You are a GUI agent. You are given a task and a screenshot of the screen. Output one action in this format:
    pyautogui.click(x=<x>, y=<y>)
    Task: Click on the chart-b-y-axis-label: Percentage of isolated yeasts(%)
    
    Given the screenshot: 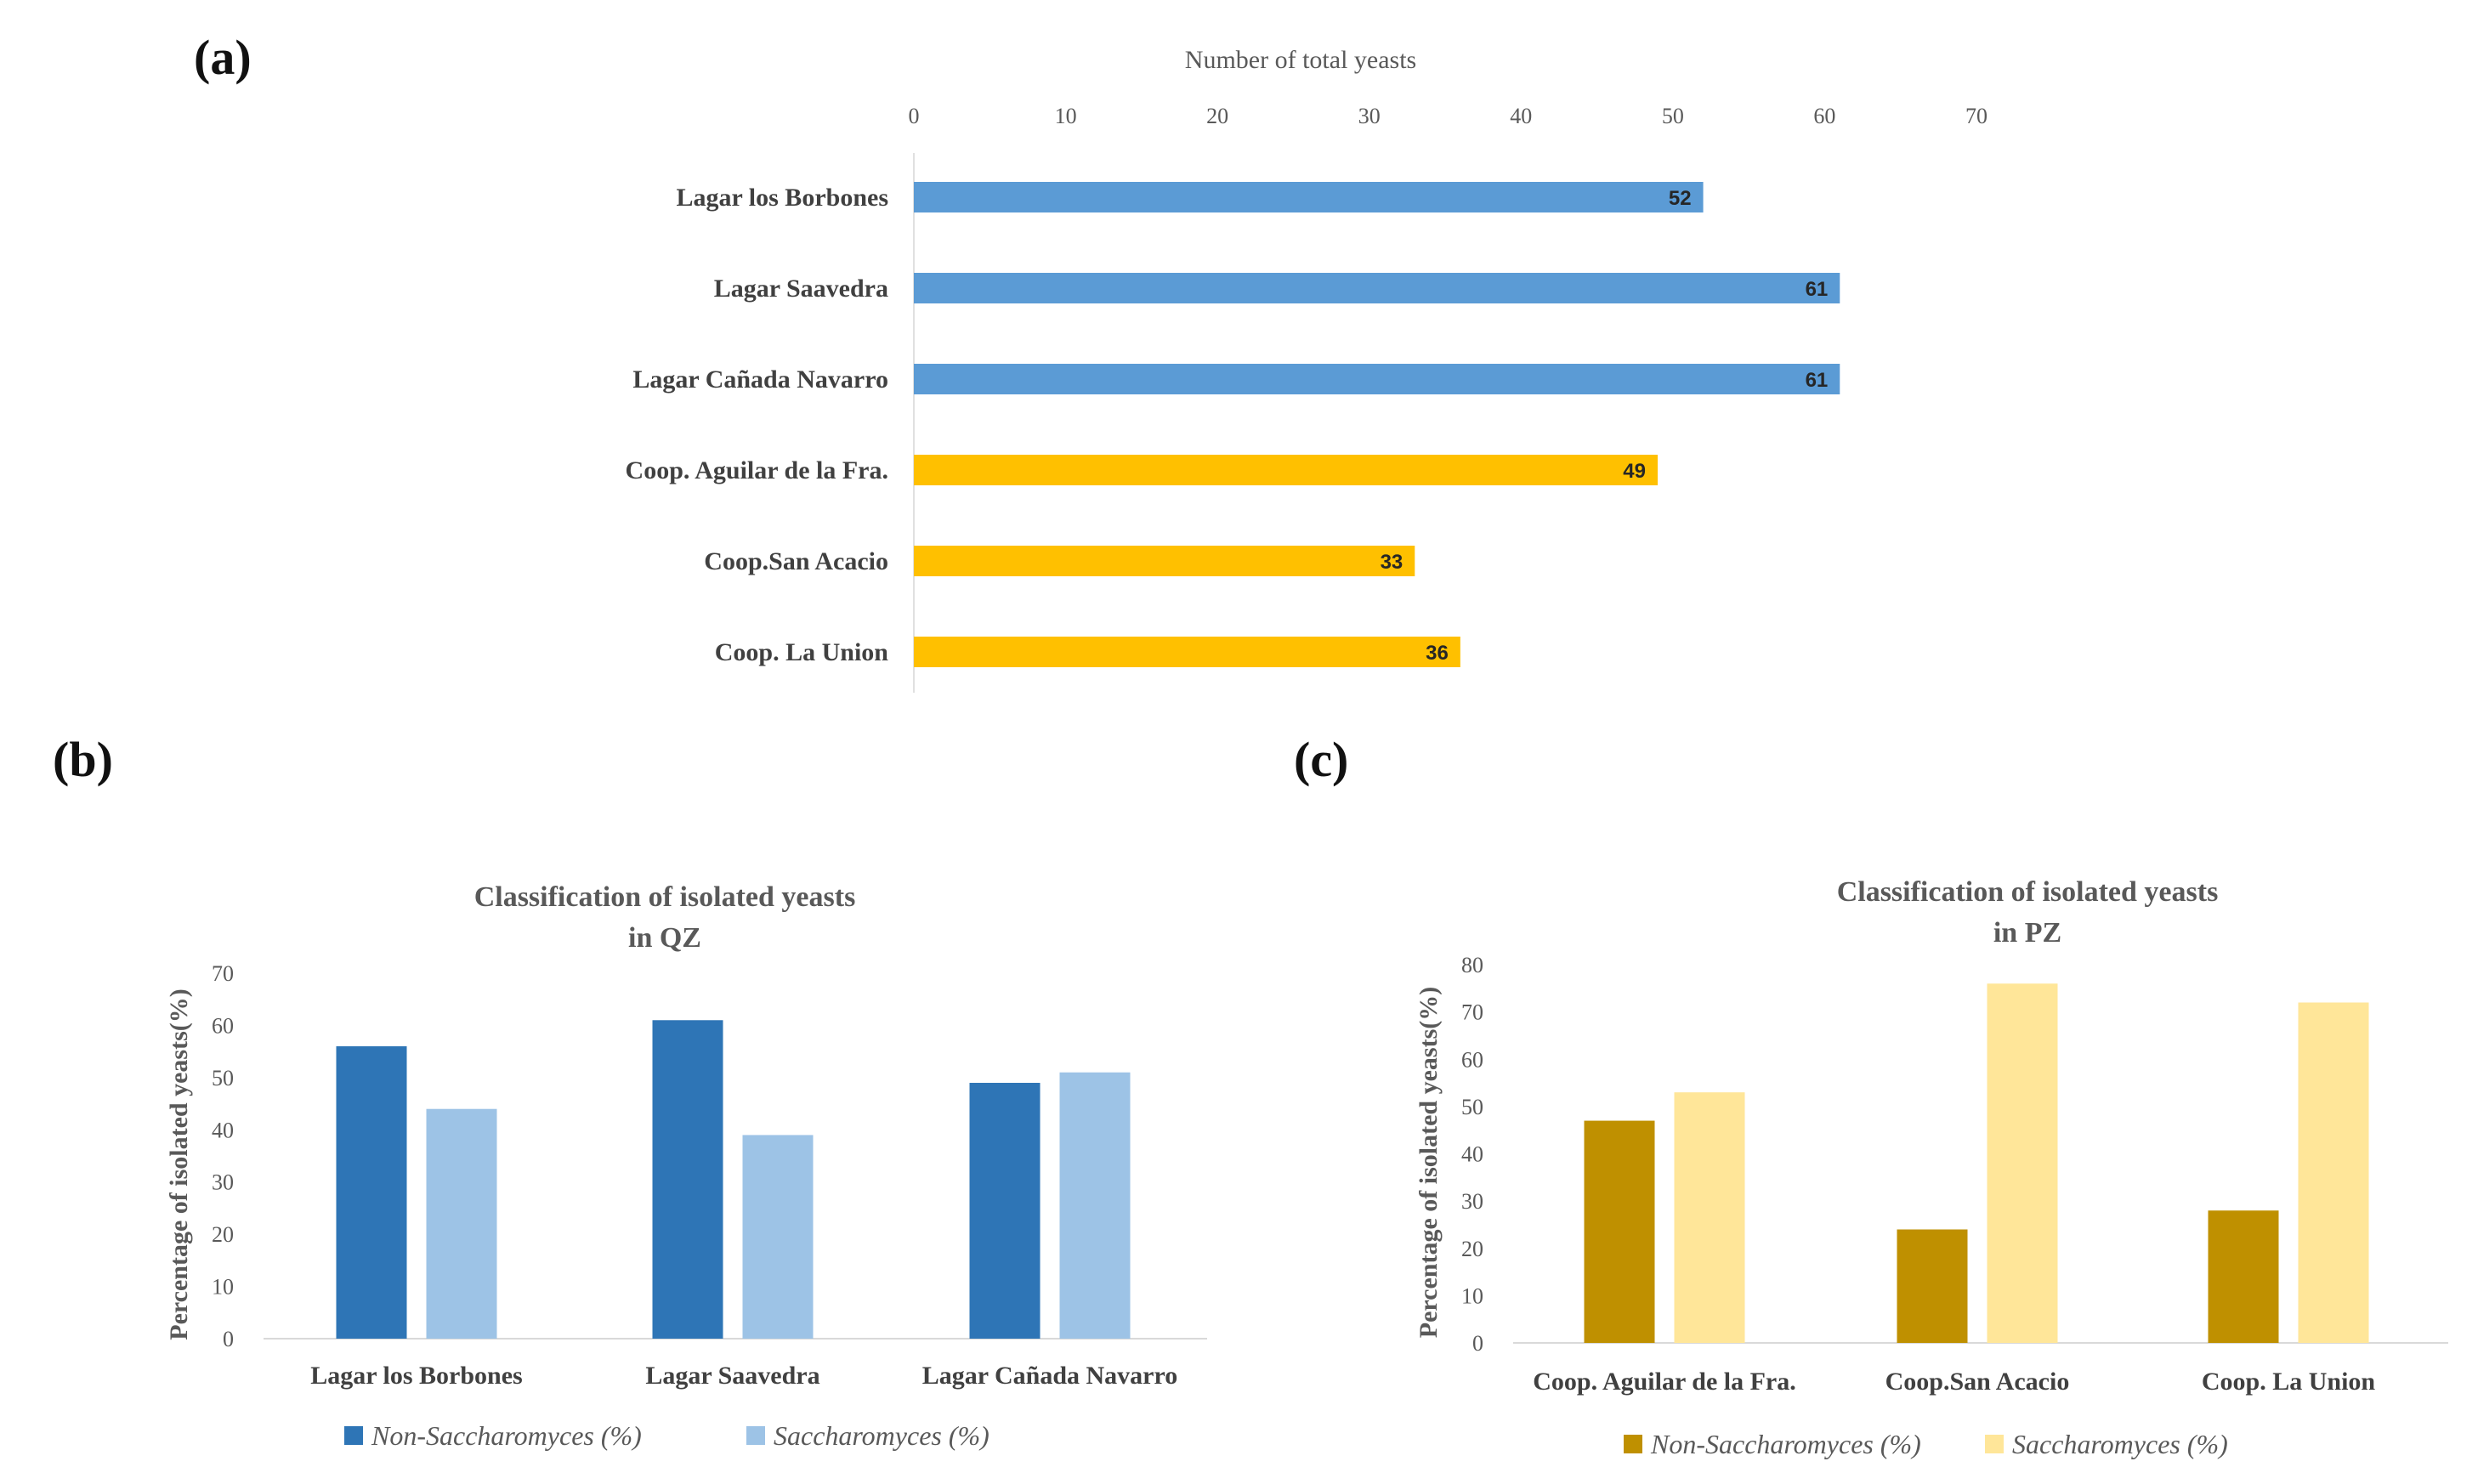 What is the action you would take?
    pyautogui.click(x=179, y=1164)
    